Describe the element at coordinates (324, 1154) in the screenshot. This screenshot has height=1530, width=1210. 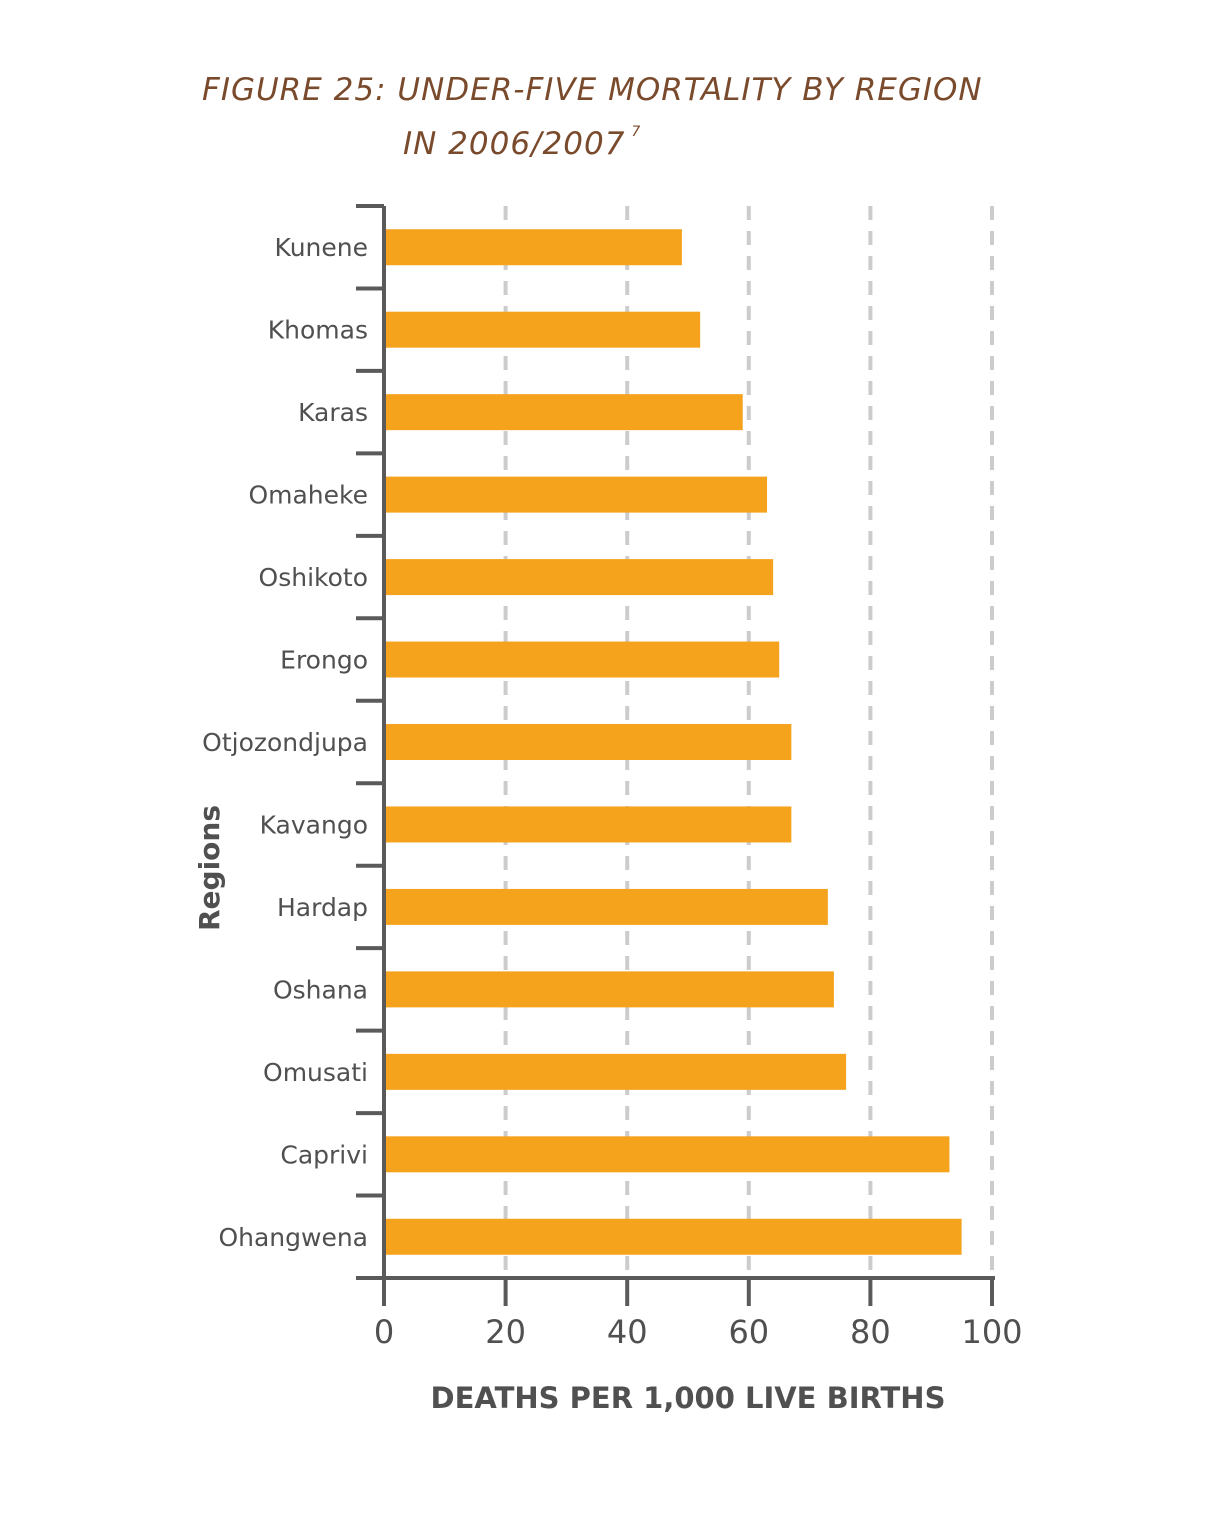
I see `category-label-caprivi: Caprivi` at that location.